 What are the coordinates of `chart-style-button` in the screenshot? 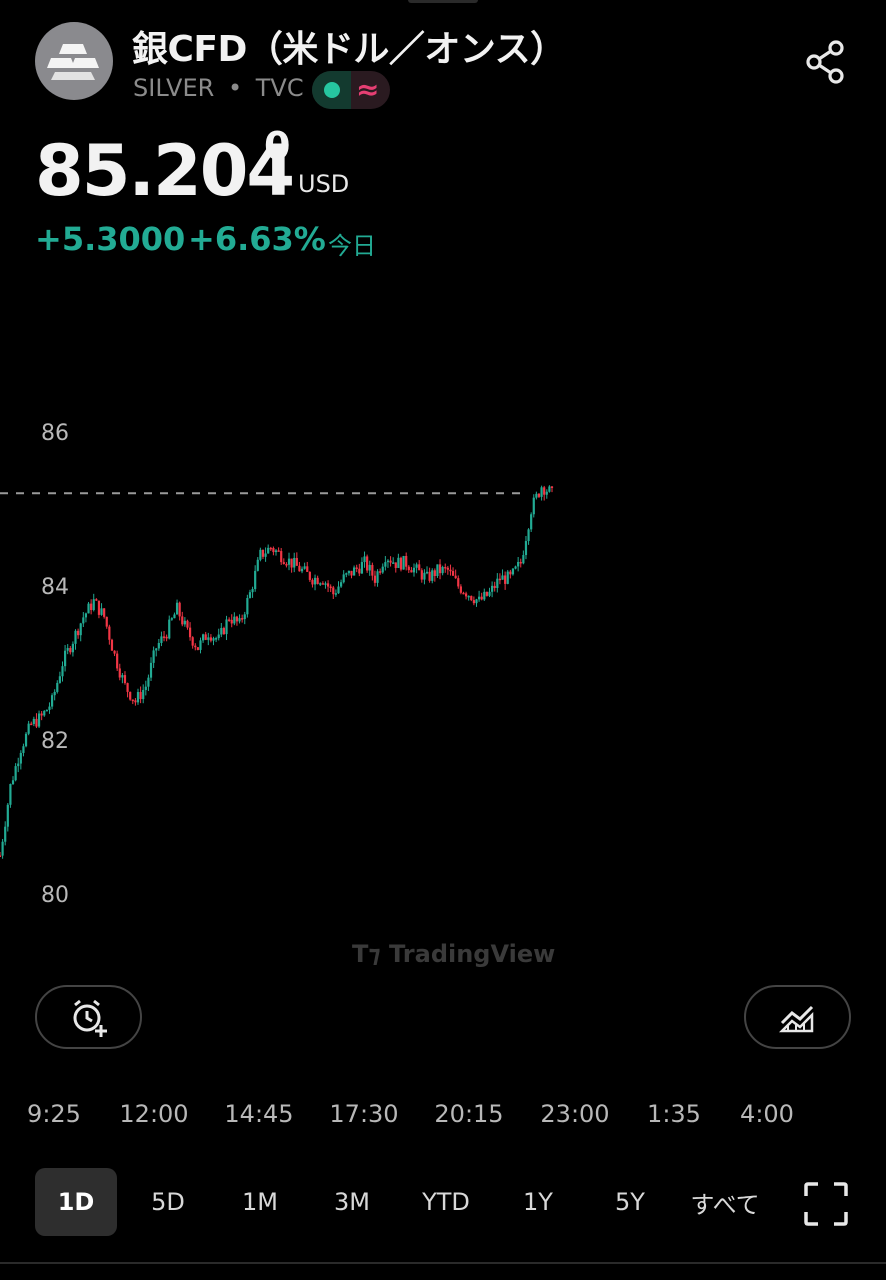 It's located at (797, 1017).